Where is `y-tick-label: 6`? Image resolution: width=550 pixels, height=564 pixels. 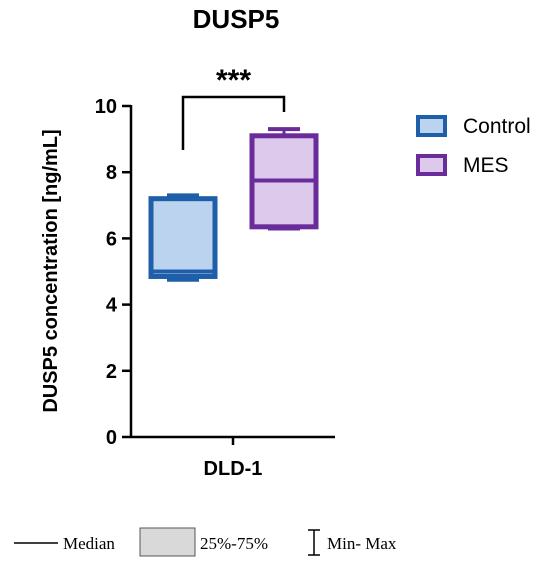 y-tick-label: 6 is located at coordinates (111, 239).